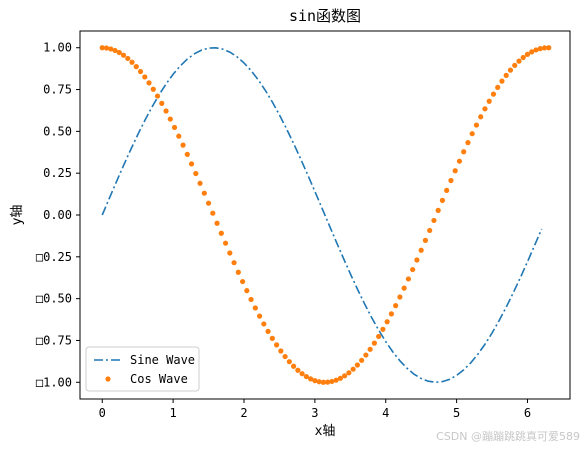 Image resolution: width=586 pixels, height=450 pixels. I want to click on legend-box, so click(142, 369).